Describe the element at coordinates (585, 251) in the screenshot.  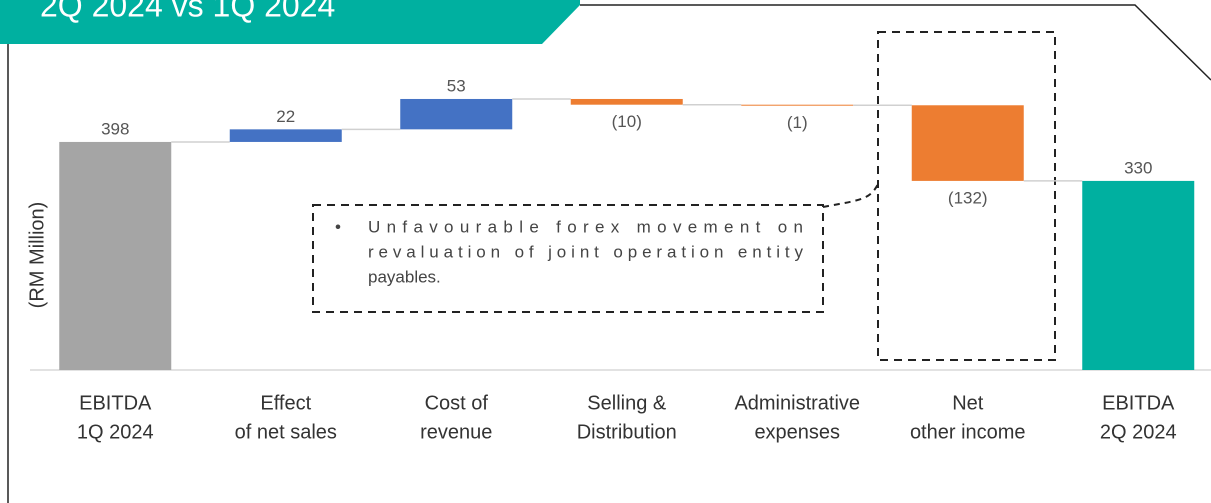
I see `annotation-text: revaluation of joint operation entity` at that location.